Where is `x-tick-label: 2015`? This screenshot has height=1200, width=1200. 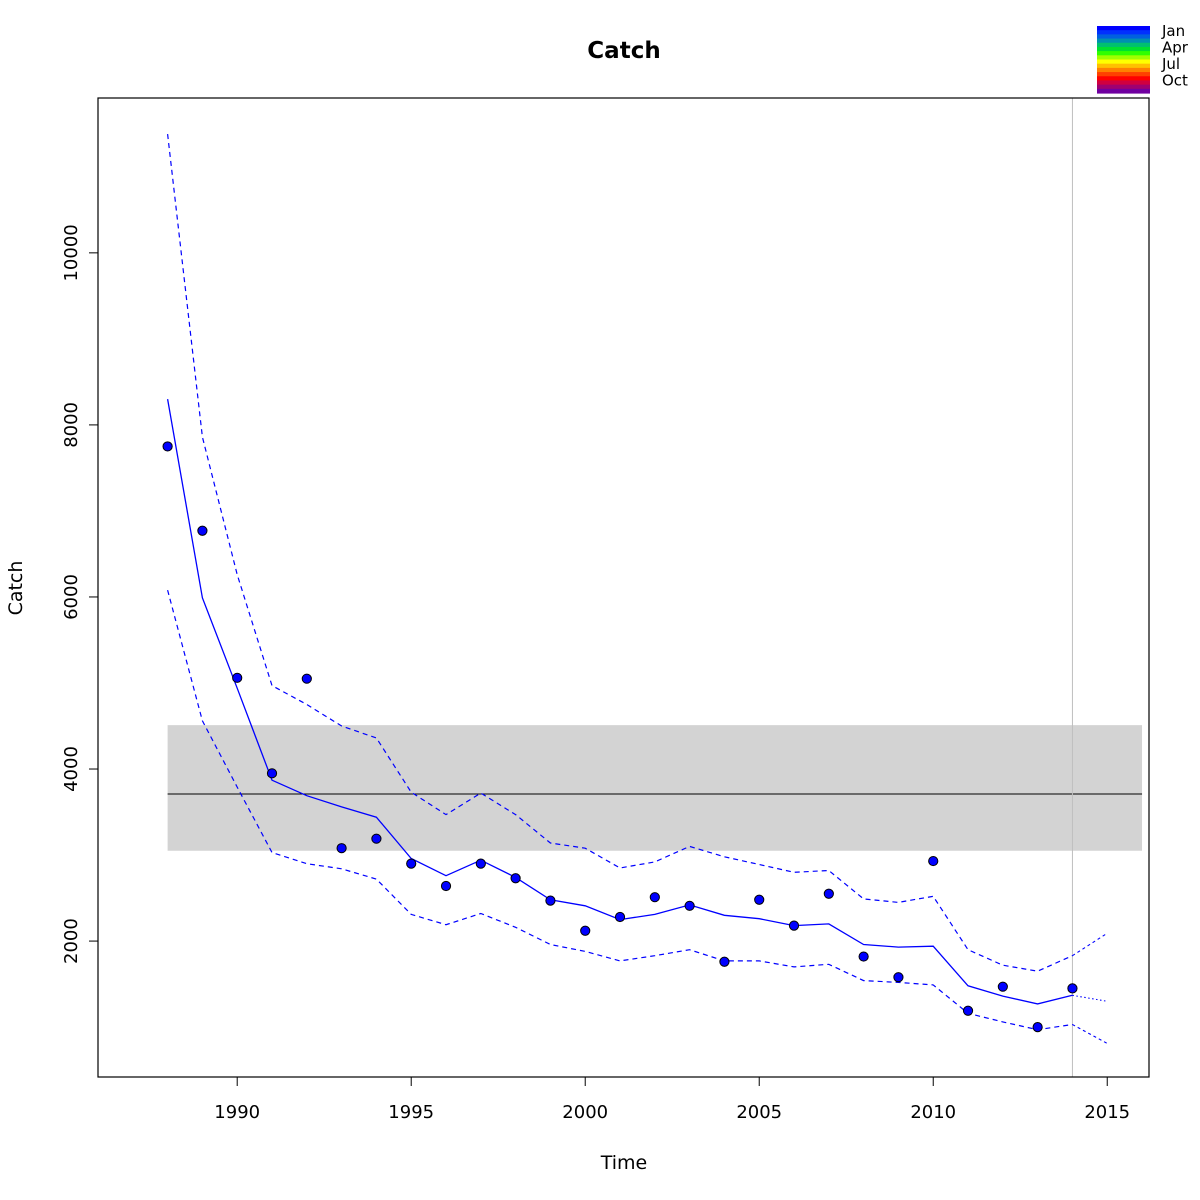
x-tick-label: 2015 is located at coordinates (1107, 1112).